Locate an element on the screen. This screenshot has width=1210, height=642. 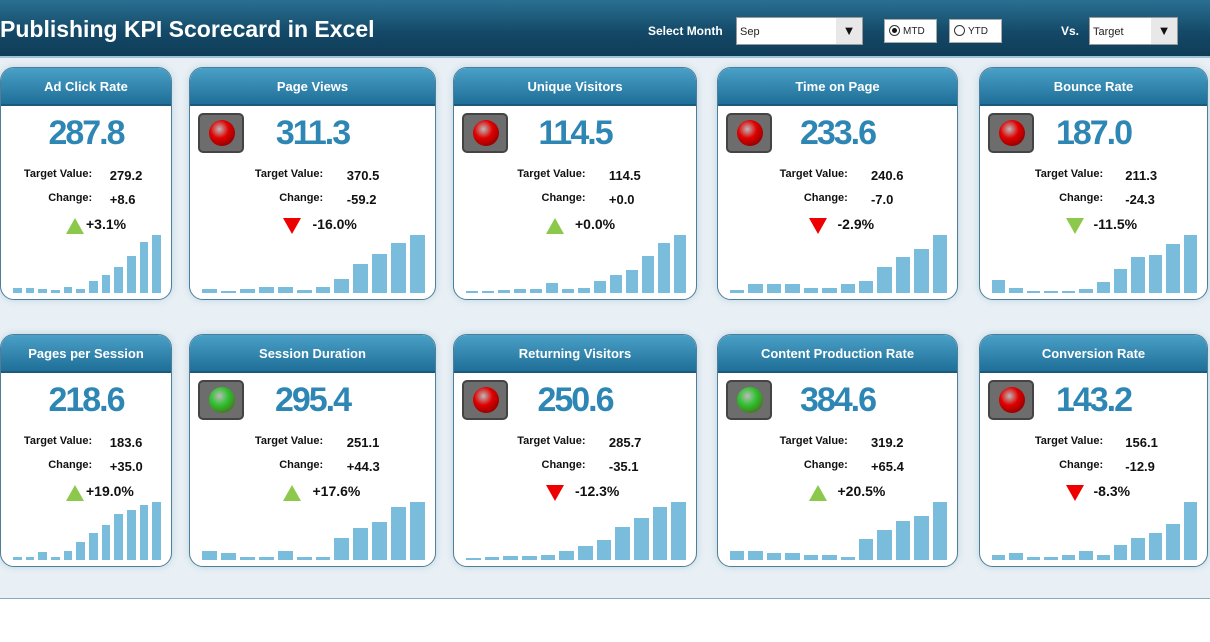
change-value: -7.0 is located at coordinates (882, 199).